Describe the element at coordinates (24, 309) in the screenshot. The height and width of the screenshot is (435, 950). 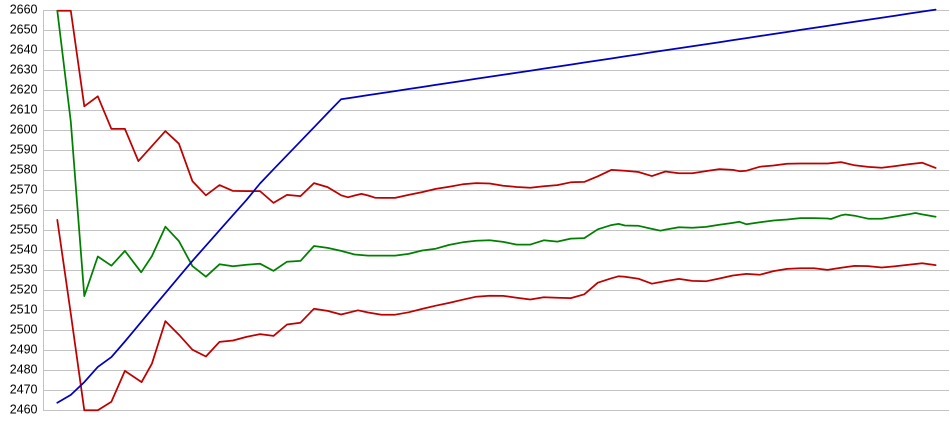
I see `svg-text: 2510` at that location.